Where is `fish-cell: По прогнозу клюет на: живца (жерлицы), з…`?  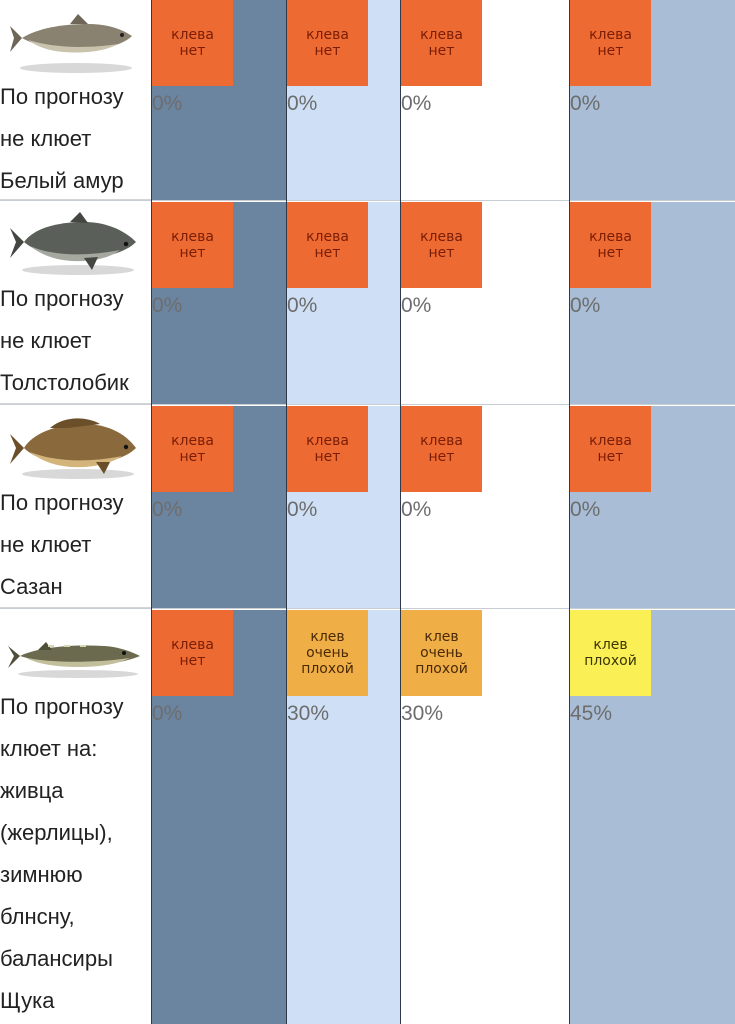
fish-cell: По прогнозу клюет на: живца (жерлицы), з… is located at coordinates (76, 817).